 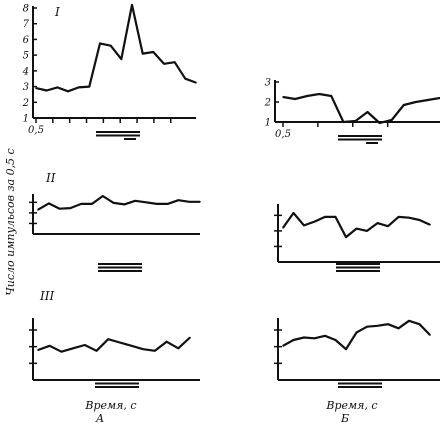 I want to click on panel-roman-label: II, so click(x=50, y=178).